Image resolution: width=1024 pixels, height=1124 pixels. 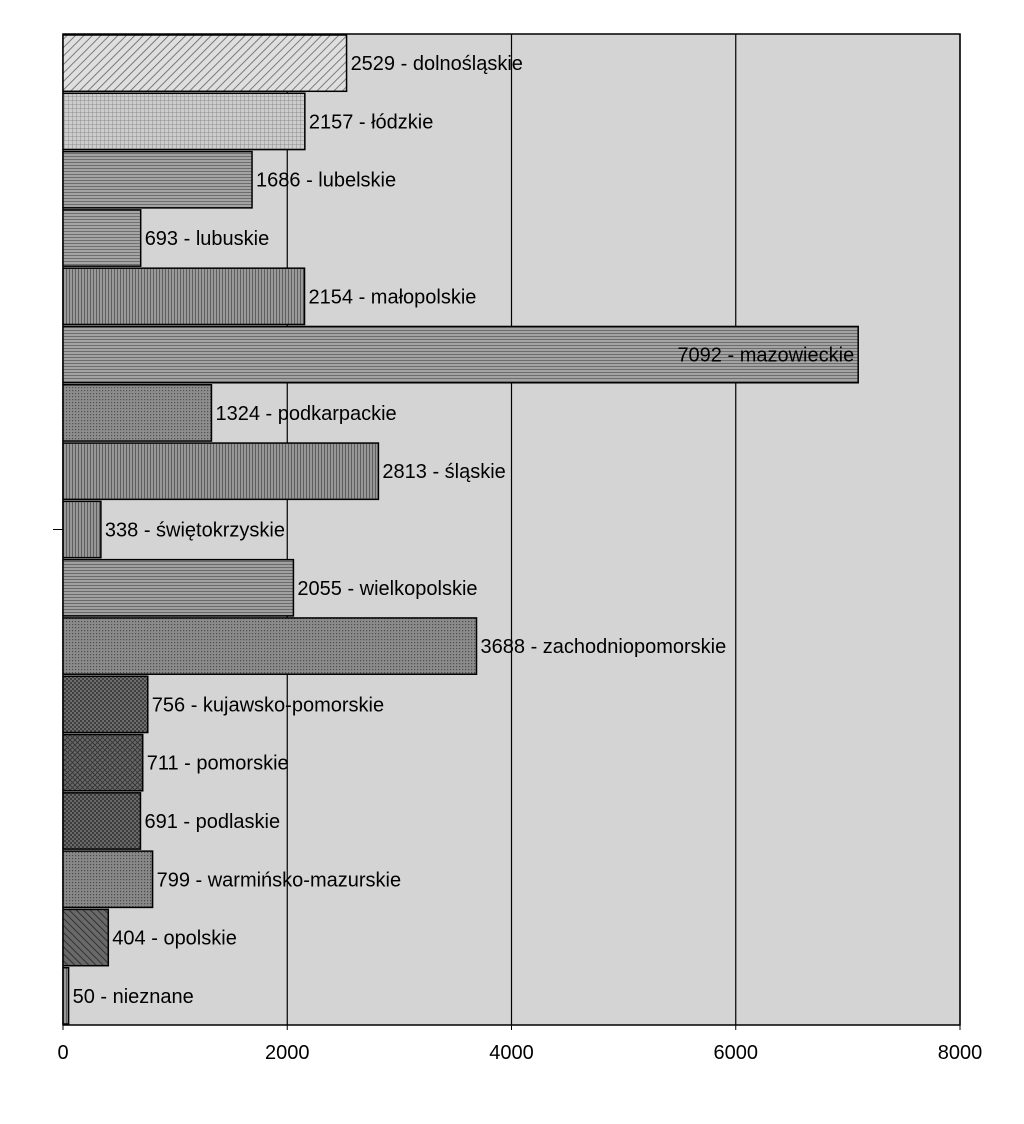 I want to click on data-label-kujawsko-pomorskie: 756 - kujawsko-pomorskie, so click(x=268, y=705).